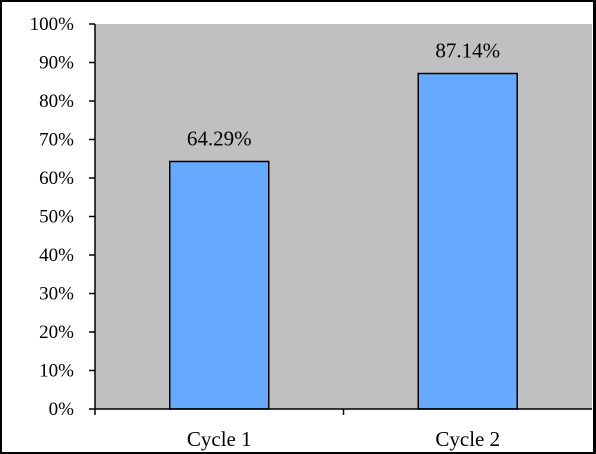  I want to click on y-tick-label: 10%, so click(56, 371).